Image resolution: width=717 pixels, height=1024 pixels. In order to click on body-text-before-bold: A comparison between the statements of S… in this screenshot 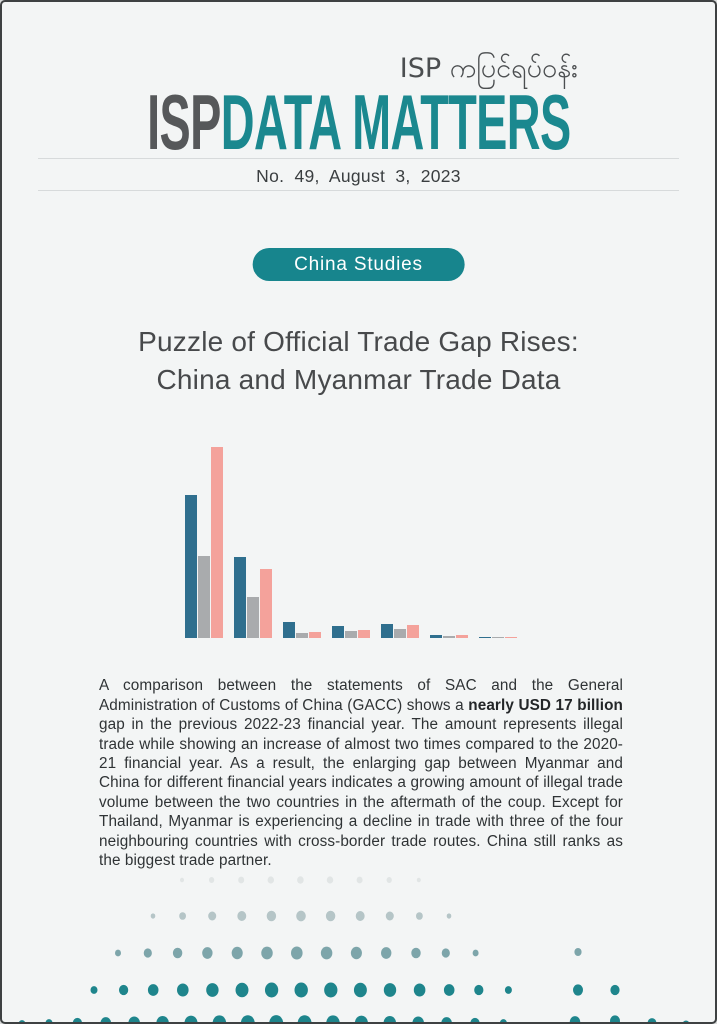, I will do `click(361, 695)`.